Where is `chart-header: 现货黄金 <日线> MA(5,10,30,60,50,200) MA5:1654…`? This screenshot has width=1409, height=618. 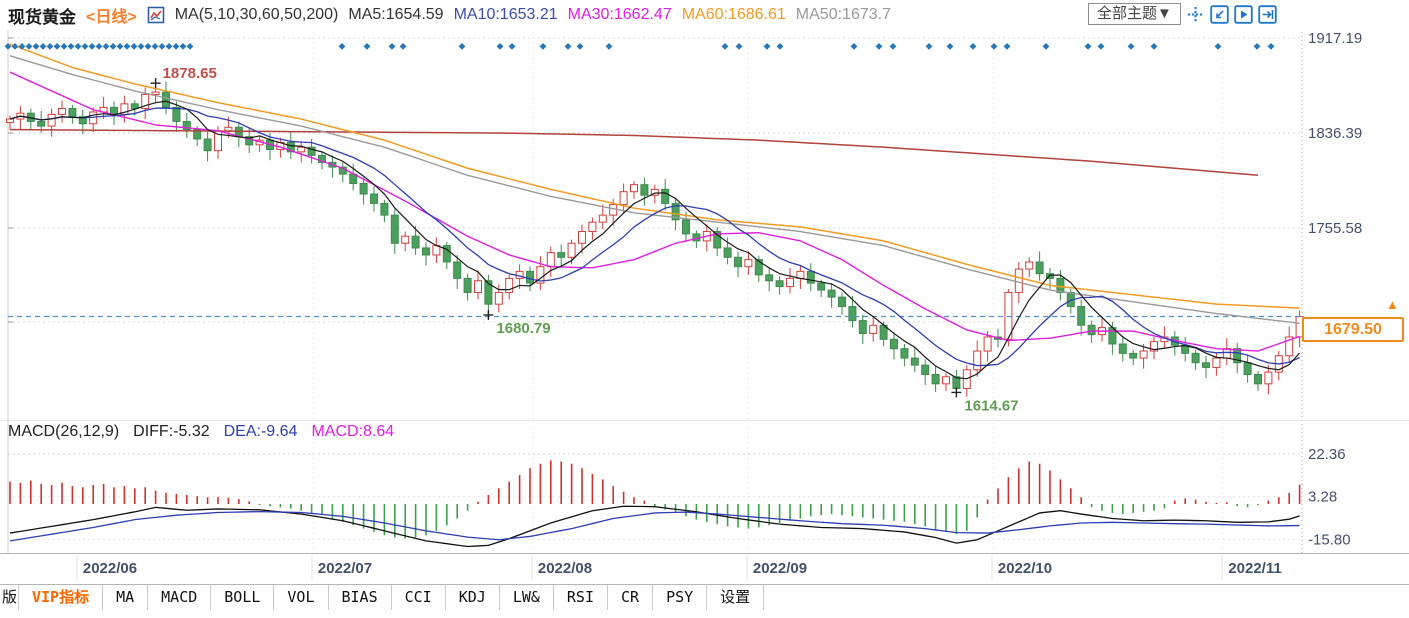
chart-header: 现货黄金 <日线> MA(5,10,30,60,50,200) MA5:1654… is located at coordinates (449, 15).